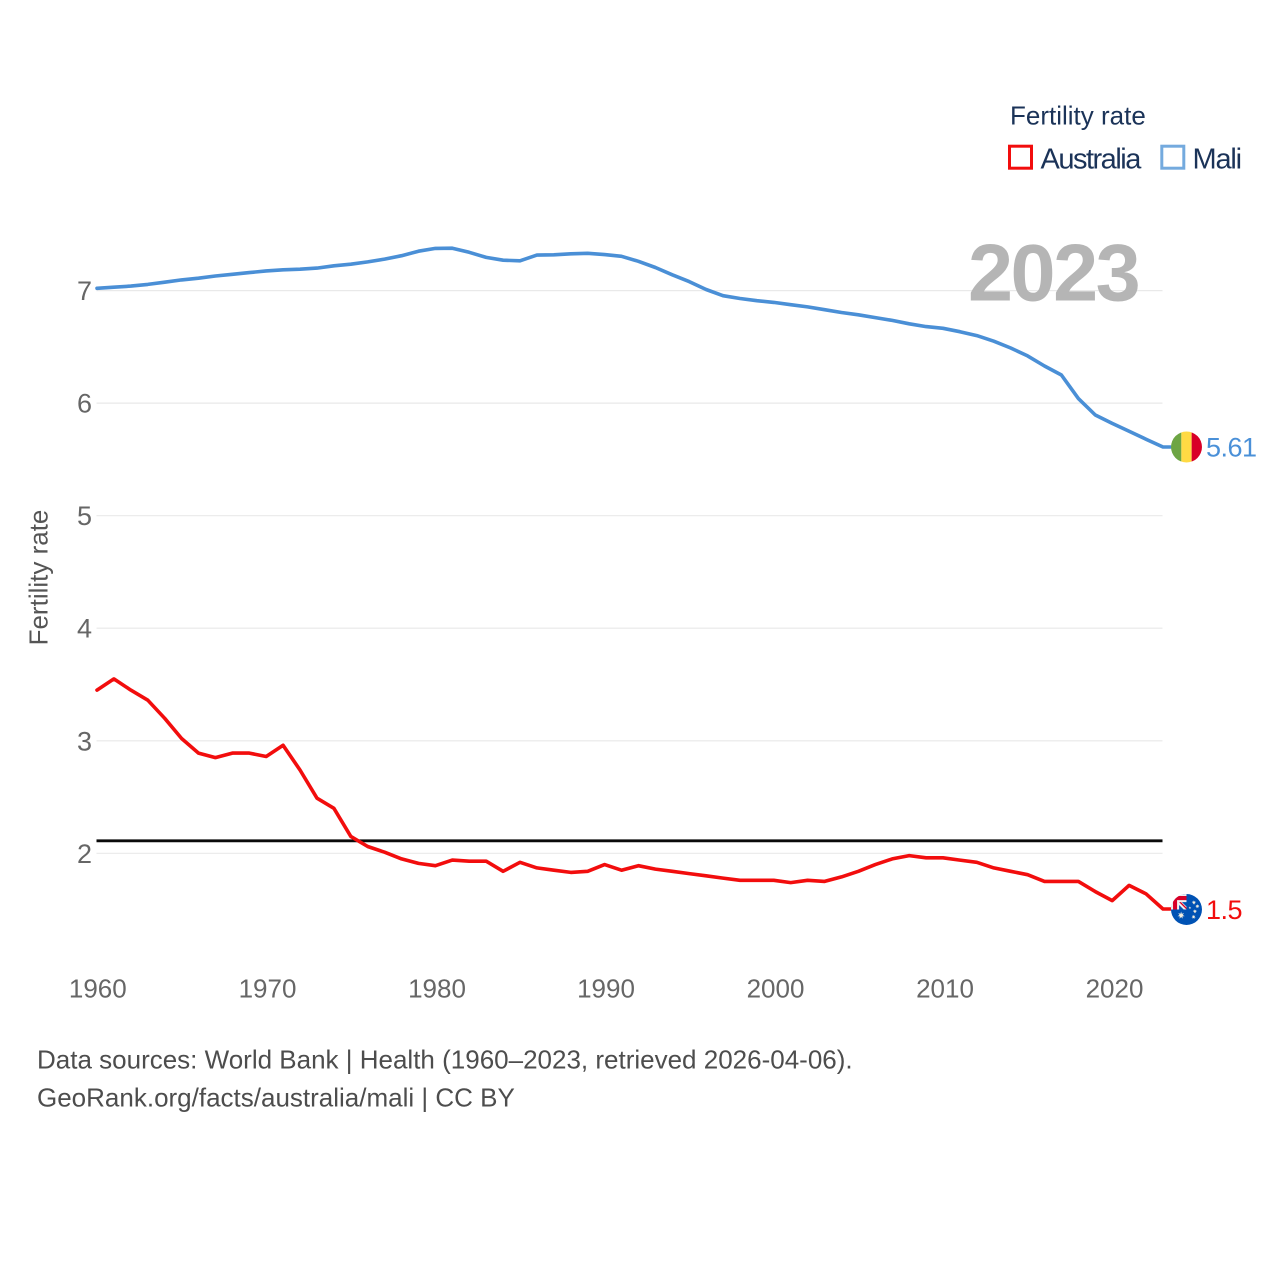 This screenshot has height=1280, width=1280. Describe the element at coordinates (84, 291) in the screenshot. I see `svg-text: 7` at that location.